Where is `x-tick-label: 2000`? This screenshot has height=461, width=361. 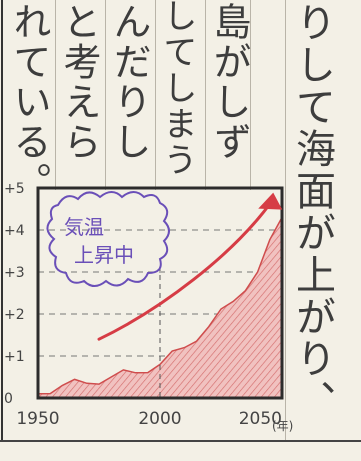
x-tick-label: 2000 is located at coordinates (159, 419).